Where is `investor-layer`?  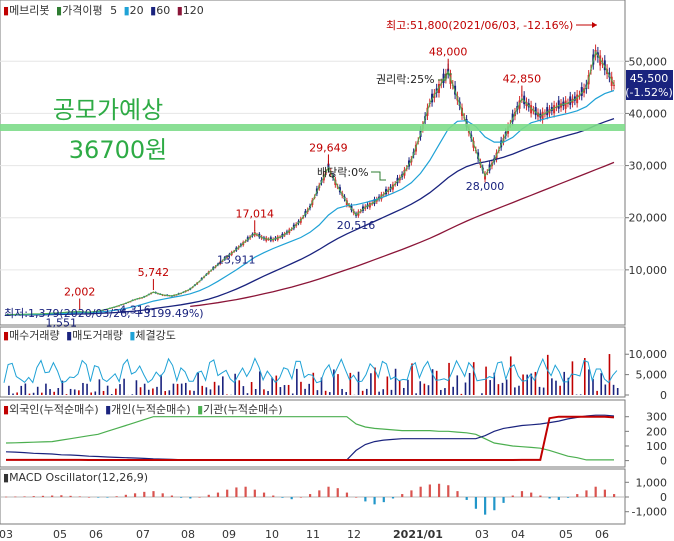
investor-layer is located at coordinates (310, 437).